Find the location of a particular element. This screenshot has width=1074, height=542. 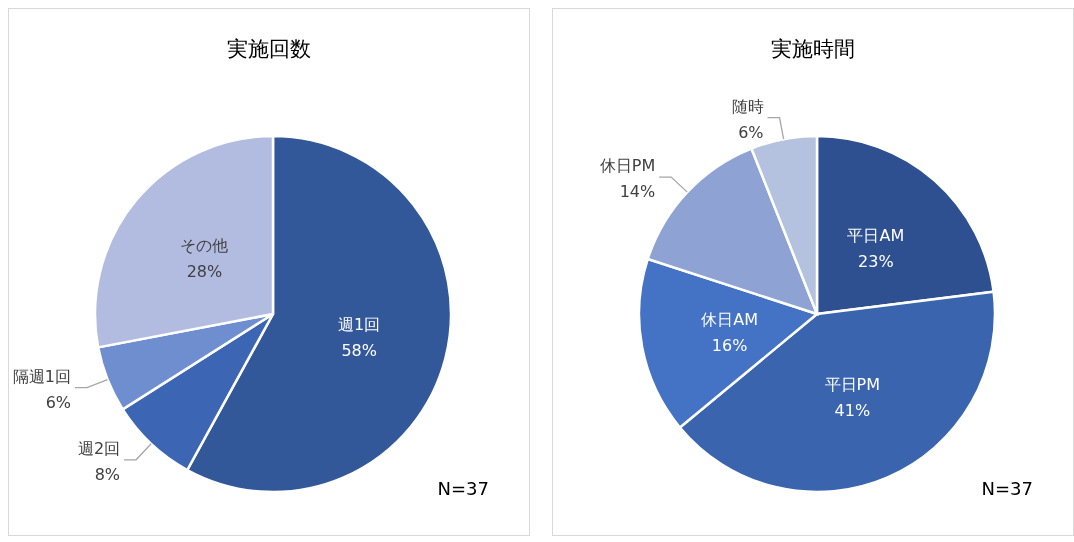

data-label: 8% is located at coordinates (107, 474).